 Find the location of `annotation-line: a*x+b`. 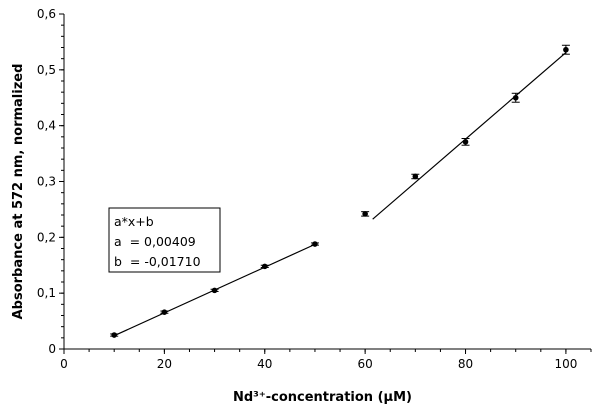

annotation-line: a*x+b is located at coordinates (134, 221).